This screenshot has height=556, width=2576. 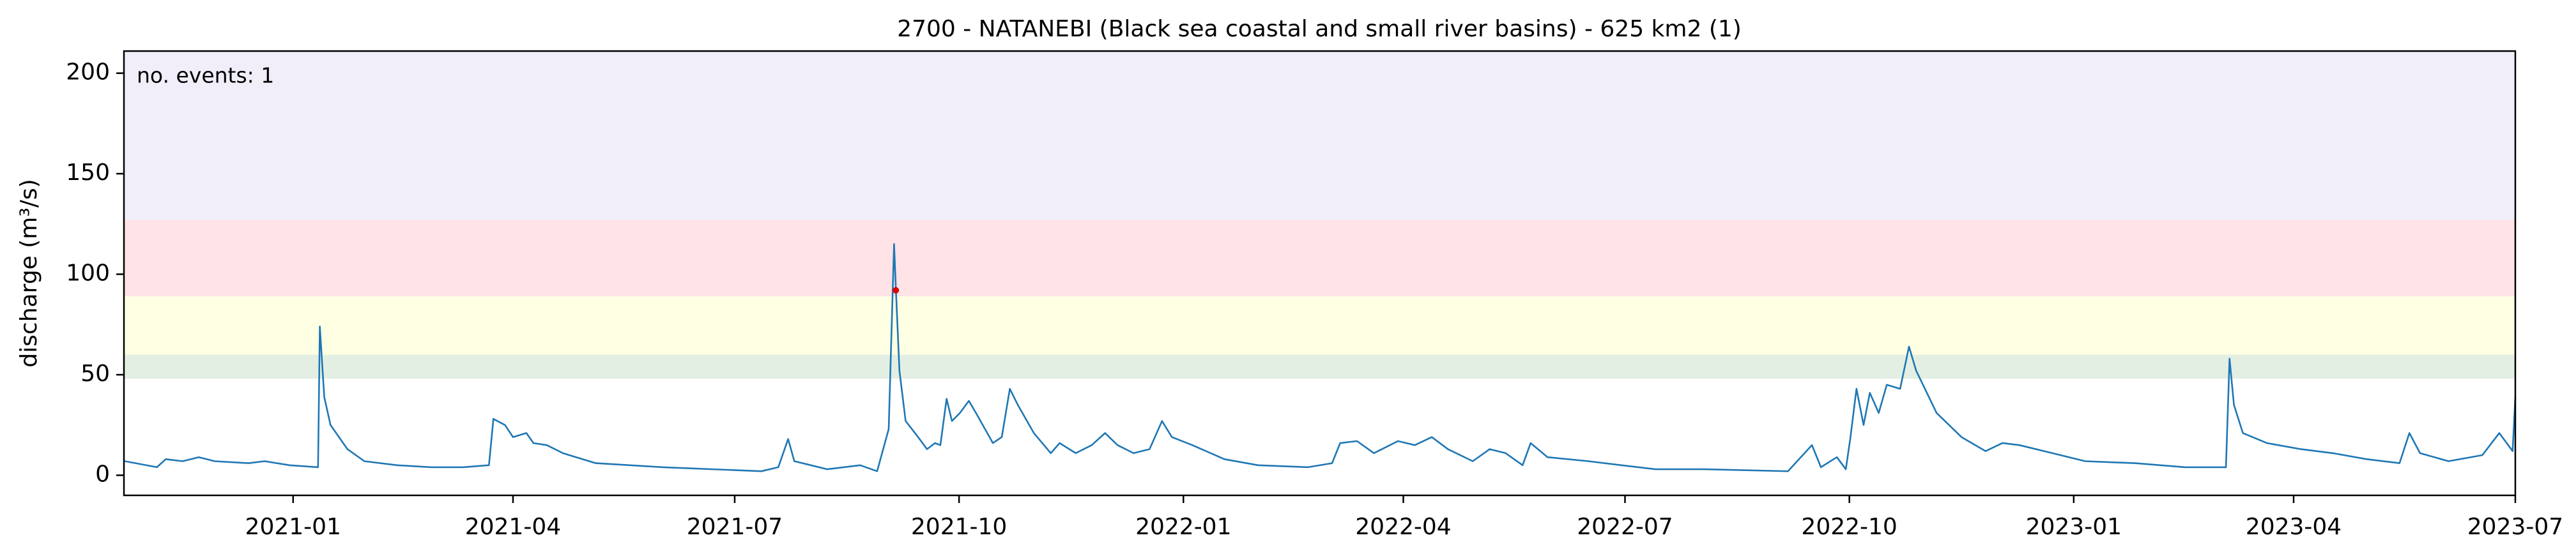 I want to click on y-tick-label: 0, so click(x=102, y=475).